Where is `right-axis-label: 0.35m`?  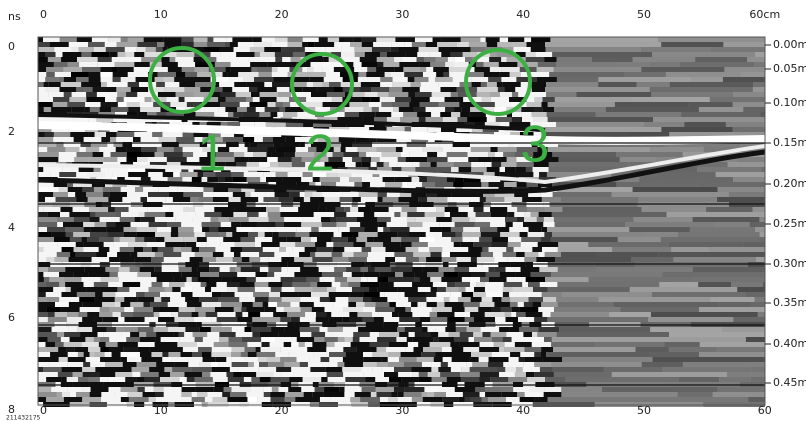
right-axis-label: 0.35m is located at coordinates (789, 302).